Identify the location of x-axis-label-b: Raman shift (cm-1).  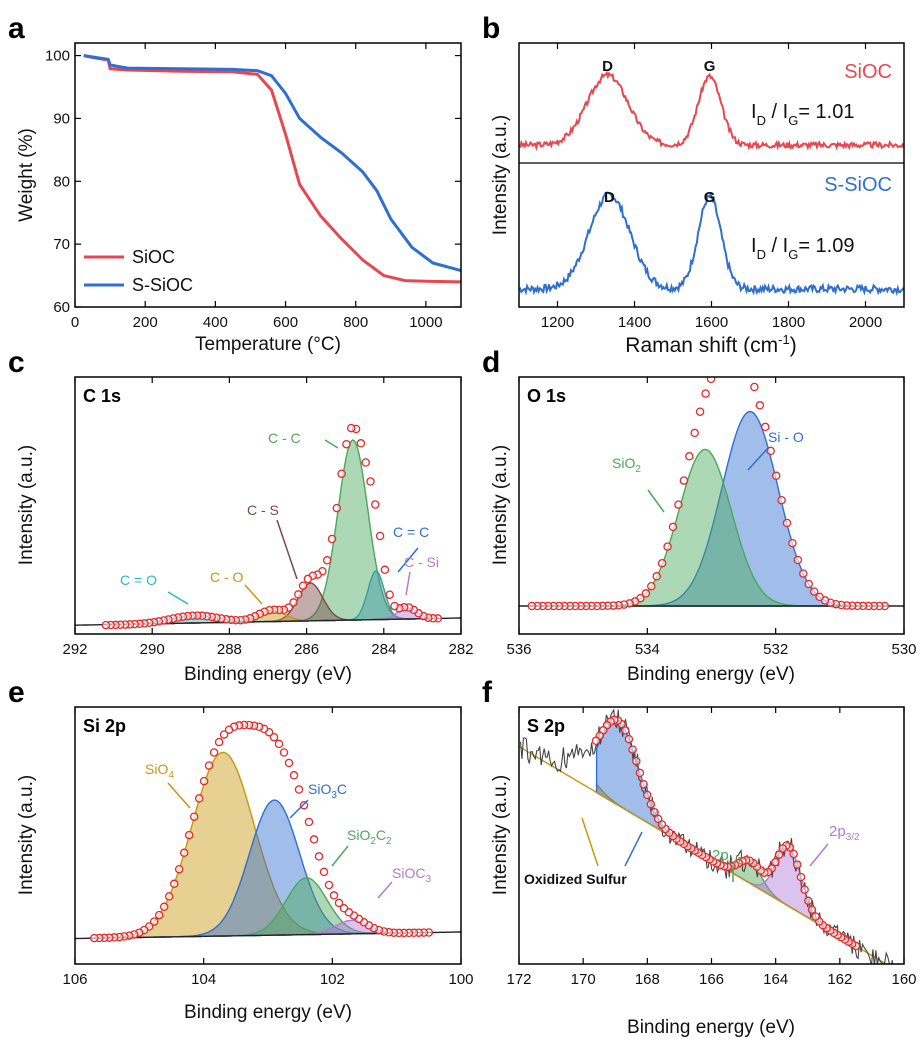
(710, 344).